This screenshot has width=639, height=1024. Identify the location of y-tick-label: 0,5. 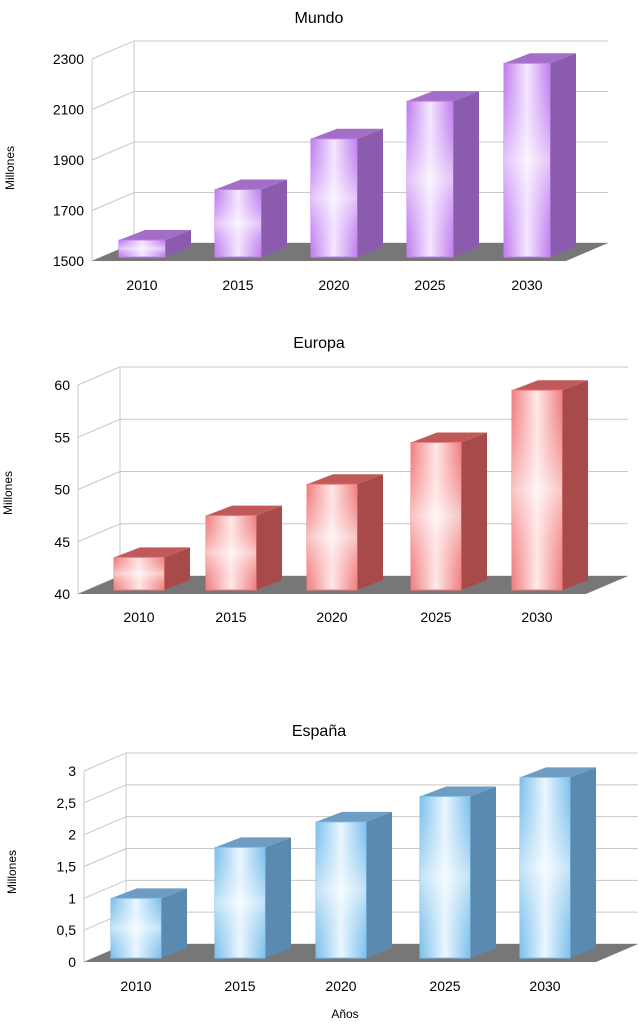
(67, 930).